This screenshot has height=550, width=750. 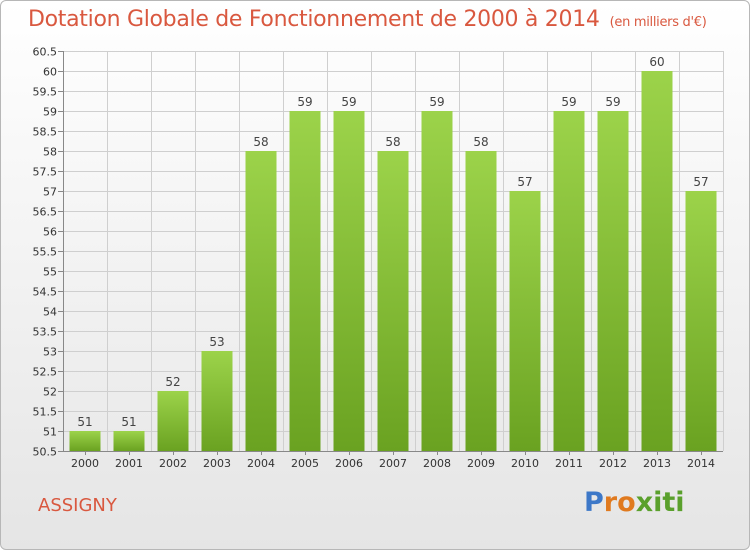 What do you see at coordinates (45, 372) in the screenshot?
I see `y-tick-label: 52.5` at bounding box center [45, 372].